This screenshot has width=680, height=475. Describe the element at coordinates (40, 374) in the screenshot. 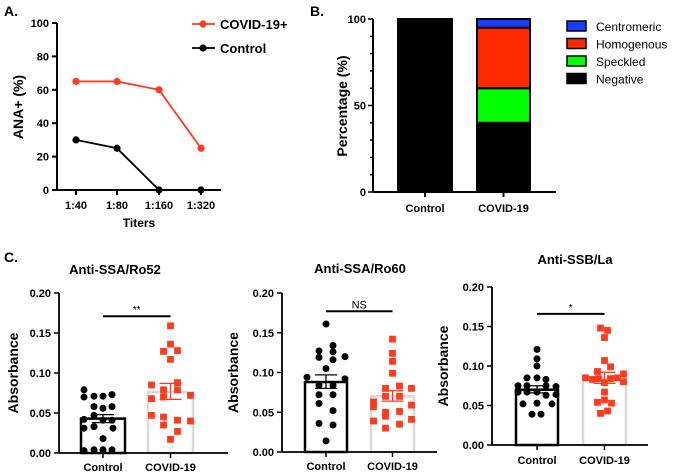

I see `y-tick-label: 0.10` at that location.